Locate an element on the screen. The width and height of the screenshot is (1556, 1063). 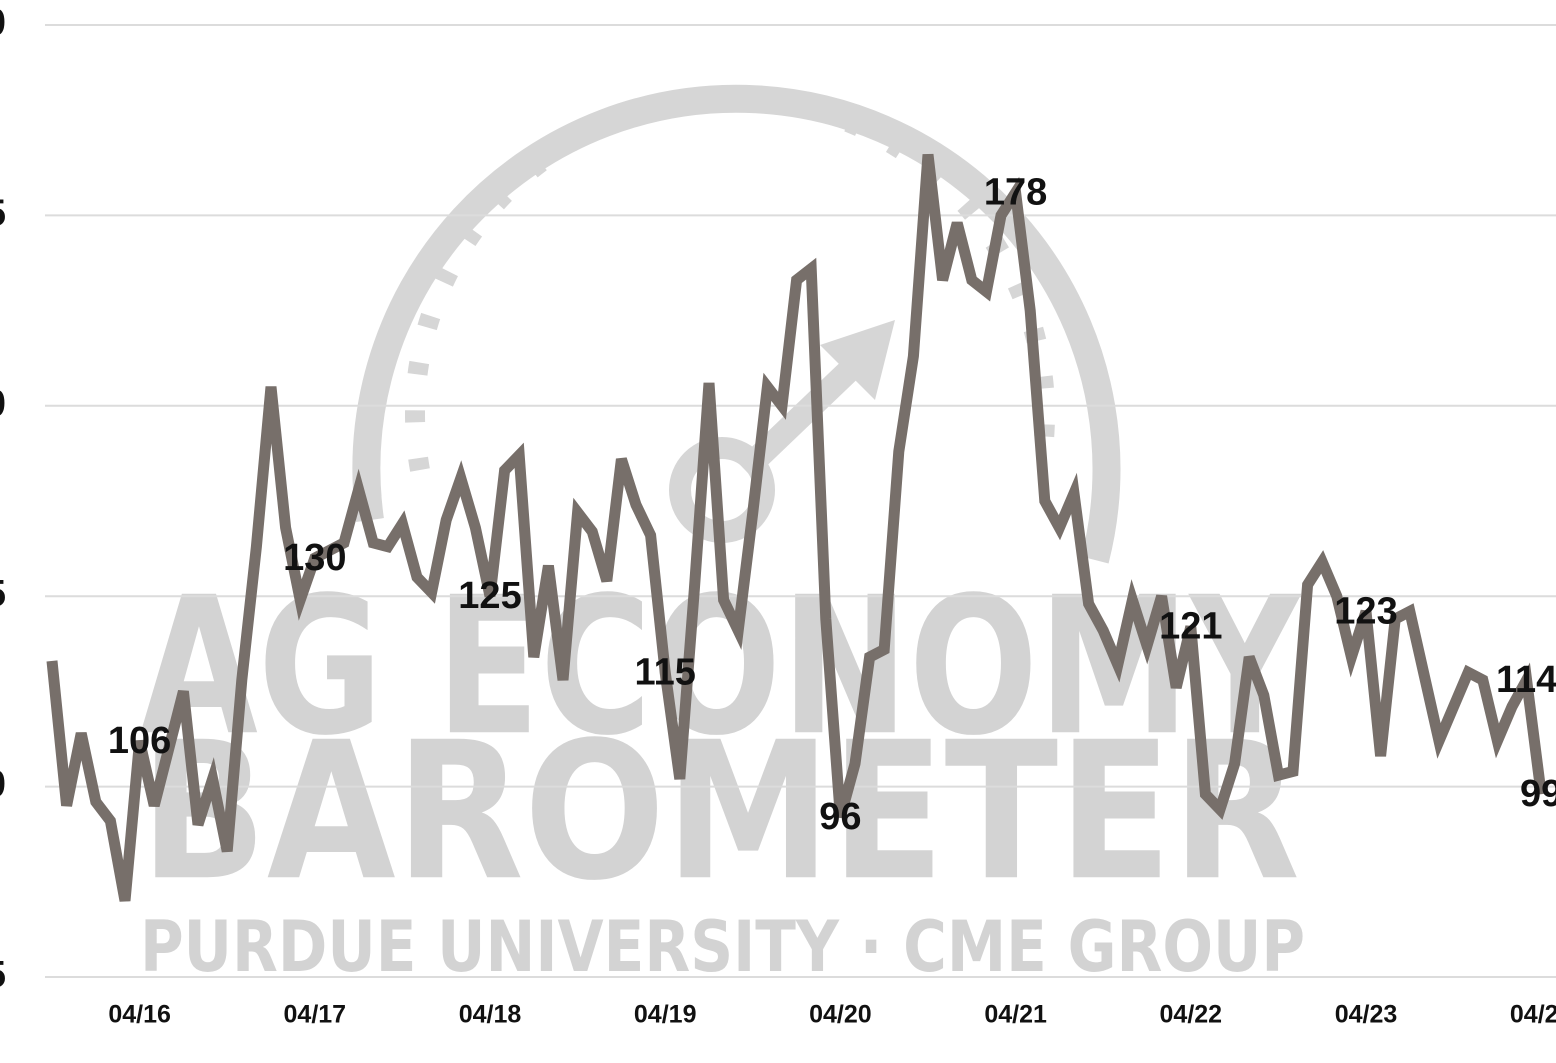
data-label: 178 is located at coordinates (1015, 193).